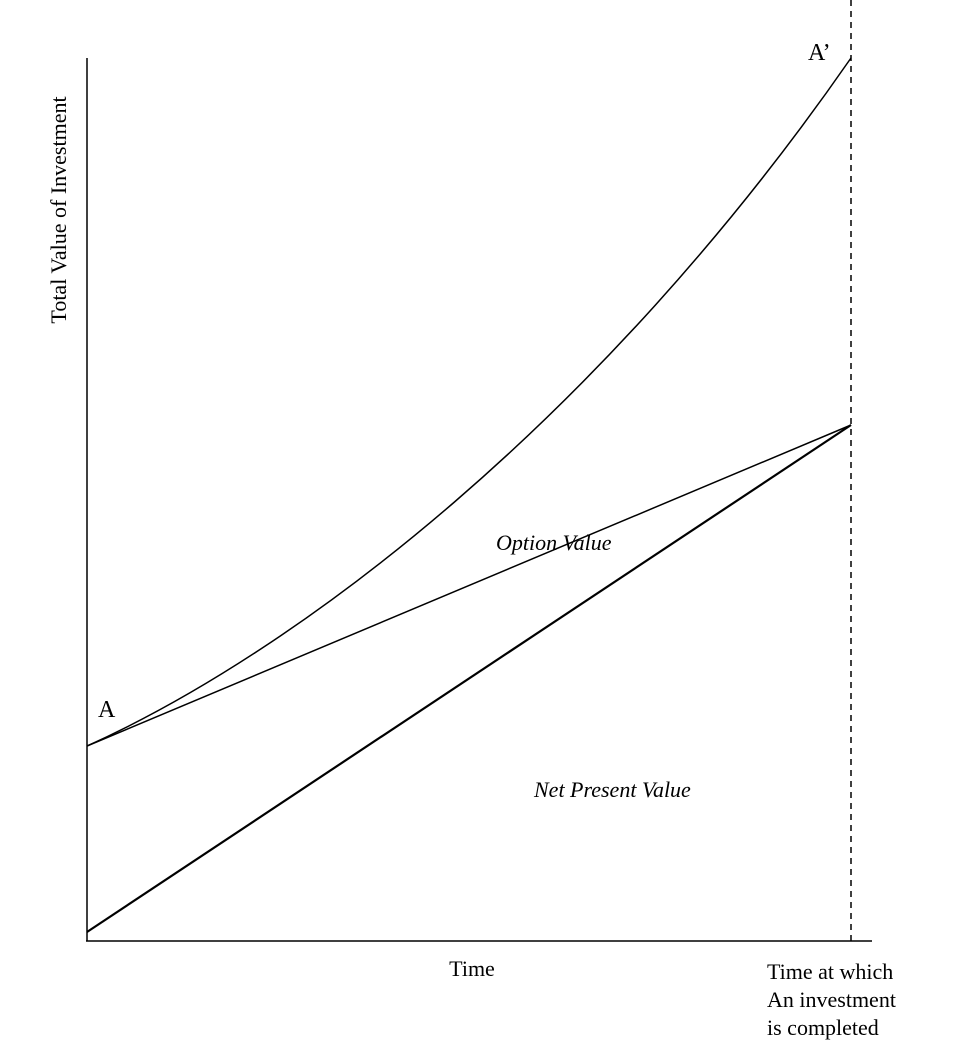 The width and height of the screenshot is (979, 1062). Describe the element at coordinates (612, 789) in the screenshot. I see `region-label: Net Present Value` at that location.